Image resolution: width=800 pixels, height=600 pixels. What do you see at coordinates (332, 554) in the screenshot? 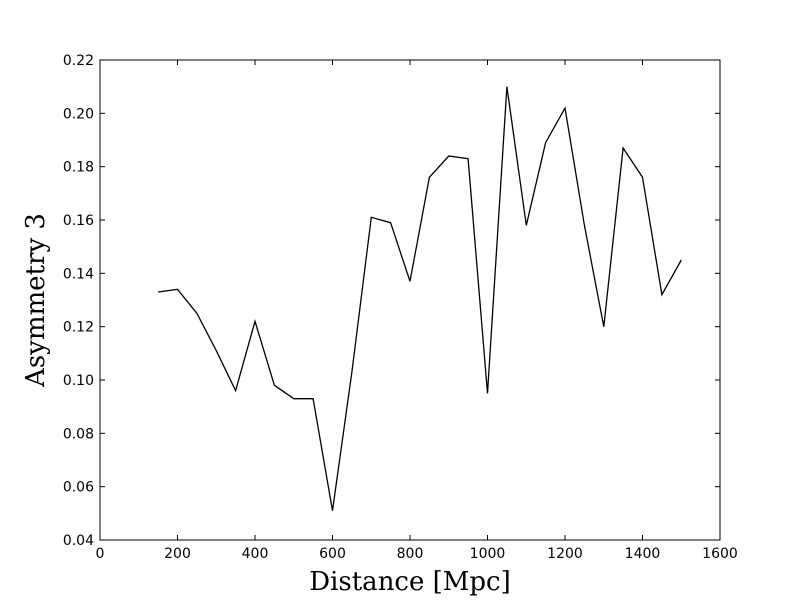
I see `x-tick-label: 600` at bounding box center [332, 554].